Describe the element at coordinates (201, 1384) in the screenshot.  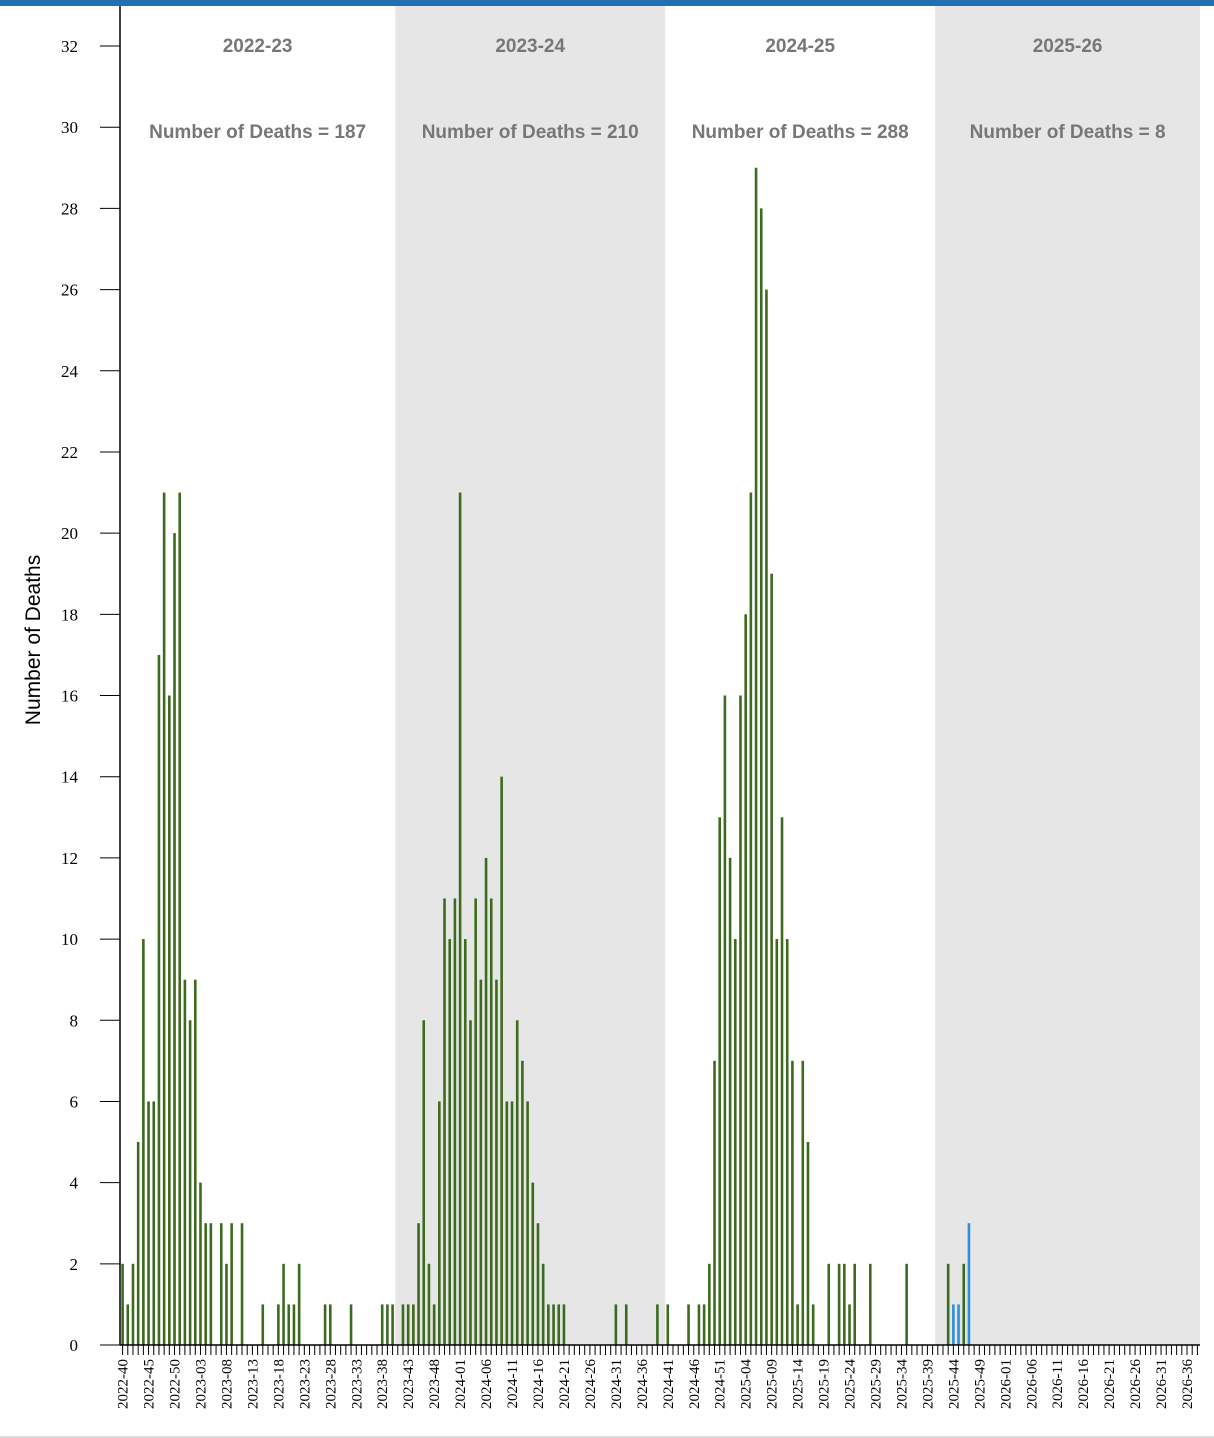
I see `x-tick-label: 2023-03` at that location.